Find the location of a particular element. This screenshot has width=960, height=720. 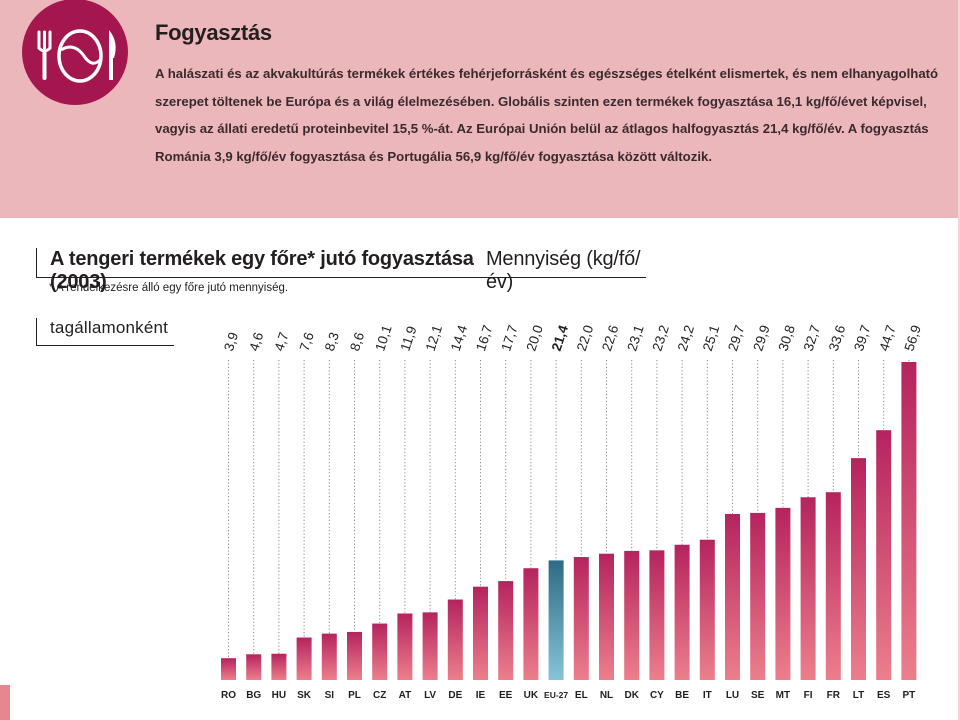

bar-fi is located at coordinates (808, 588).